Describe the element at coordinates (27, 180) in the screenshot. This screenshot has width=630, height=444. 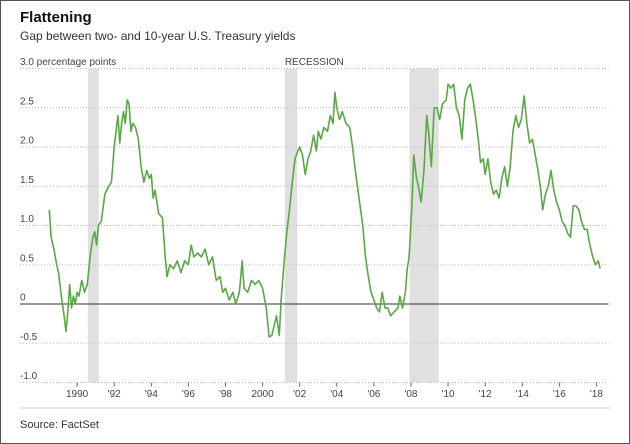
I see `y-tick-label: 1.5` at that location.